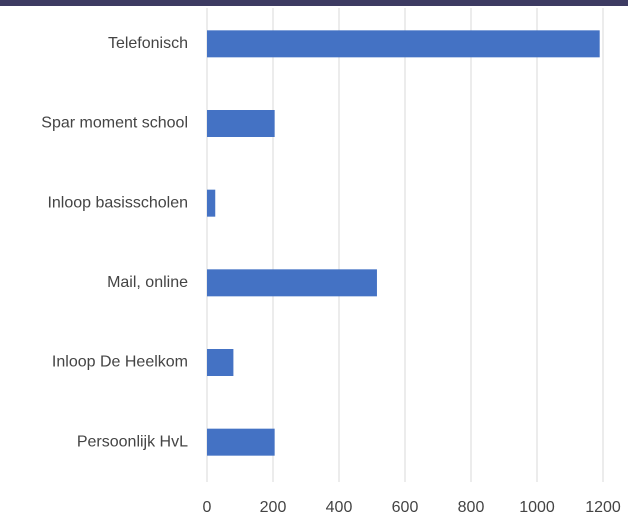 The width and height of the screenshot is (628, 518). I want to click on y-tick-label: Mail, online, so click(147, 282).